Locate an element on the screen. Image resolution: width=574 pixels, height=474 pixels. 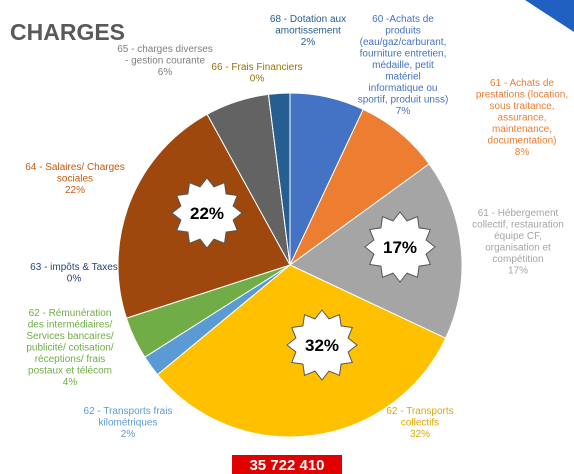
slice-label: 62 - Transports collectifs is located at coordinates (419, 417).